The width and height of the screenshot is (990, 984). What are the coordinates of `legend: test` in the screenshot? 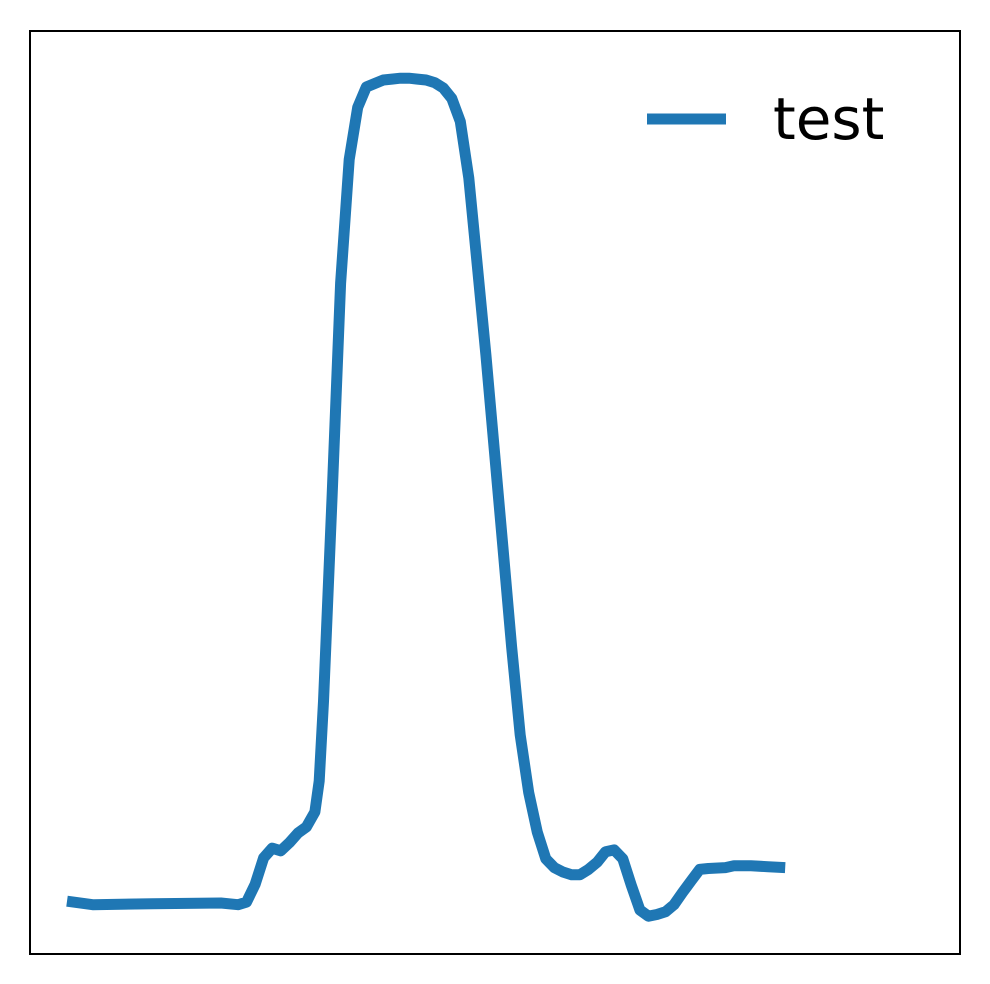 It's located at (765, 119).